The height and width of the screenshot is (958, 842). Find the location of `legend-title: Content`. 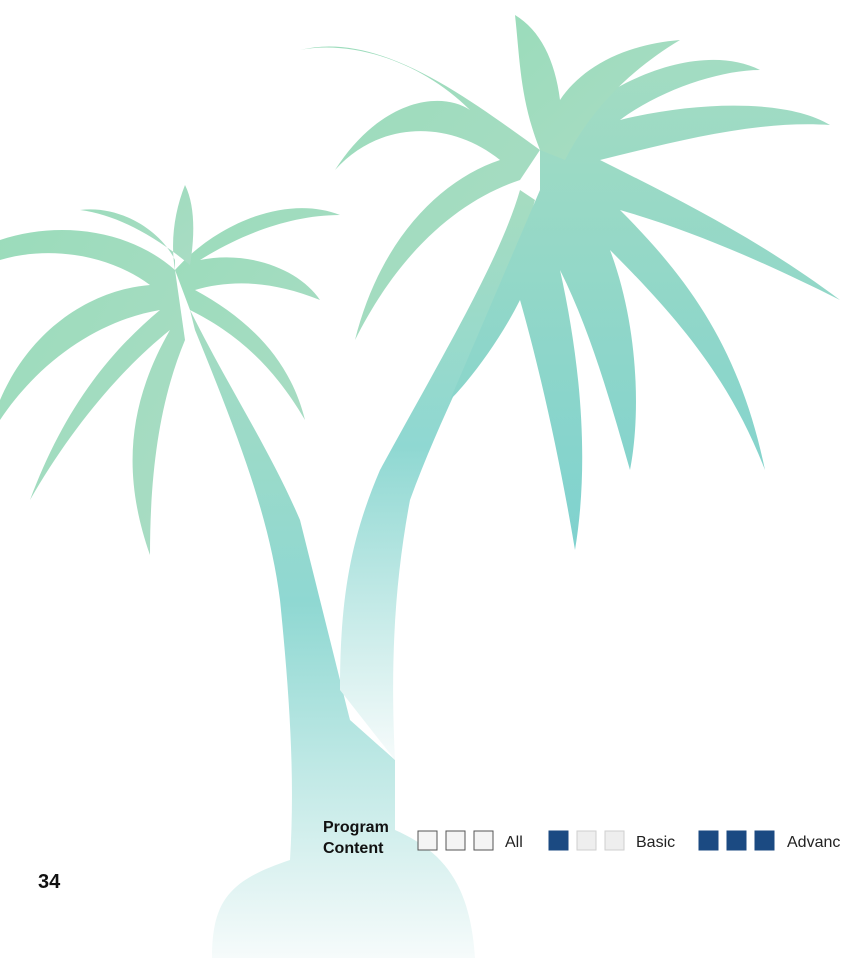

legend-title: Content is located at coordinates (353, 848).